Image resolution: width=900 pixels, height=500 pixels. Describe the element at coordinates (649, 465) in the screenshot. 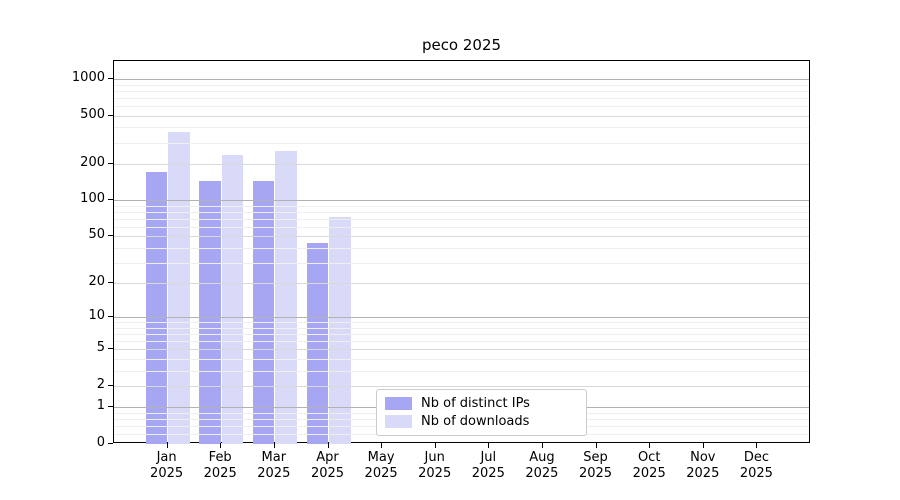

I see `x-tick-label: Oct 2025` at that location.